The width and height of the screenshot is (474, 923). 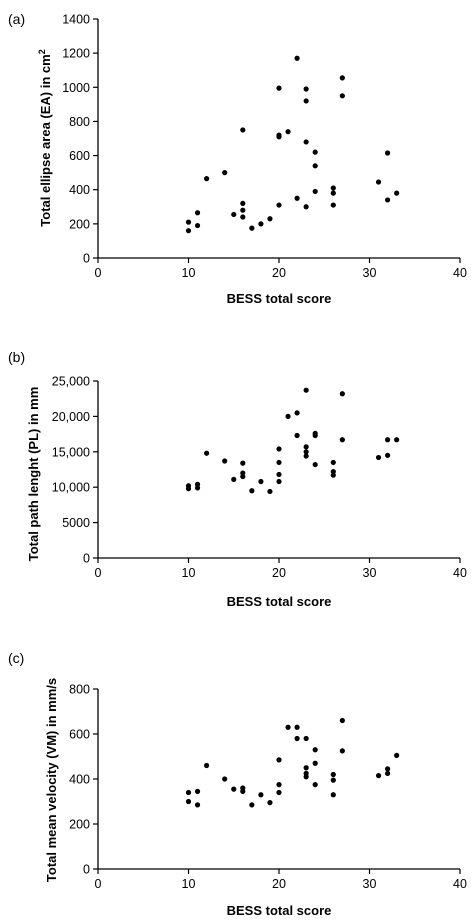 I want to click on panel-b-x-tick-label: 40, so click(x=460, y=573).